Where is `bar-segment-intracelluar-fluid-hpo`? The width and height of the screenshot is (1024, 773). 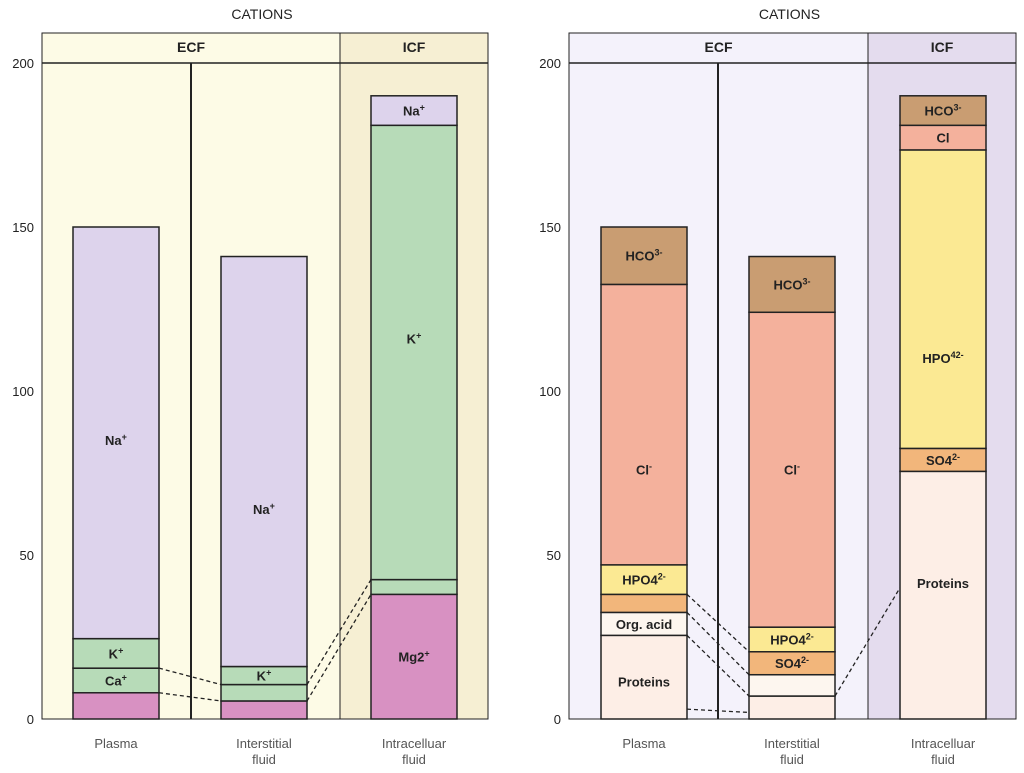
bar-segment-intracelluar-fluid-hpo is located at coordinates (943, 299).